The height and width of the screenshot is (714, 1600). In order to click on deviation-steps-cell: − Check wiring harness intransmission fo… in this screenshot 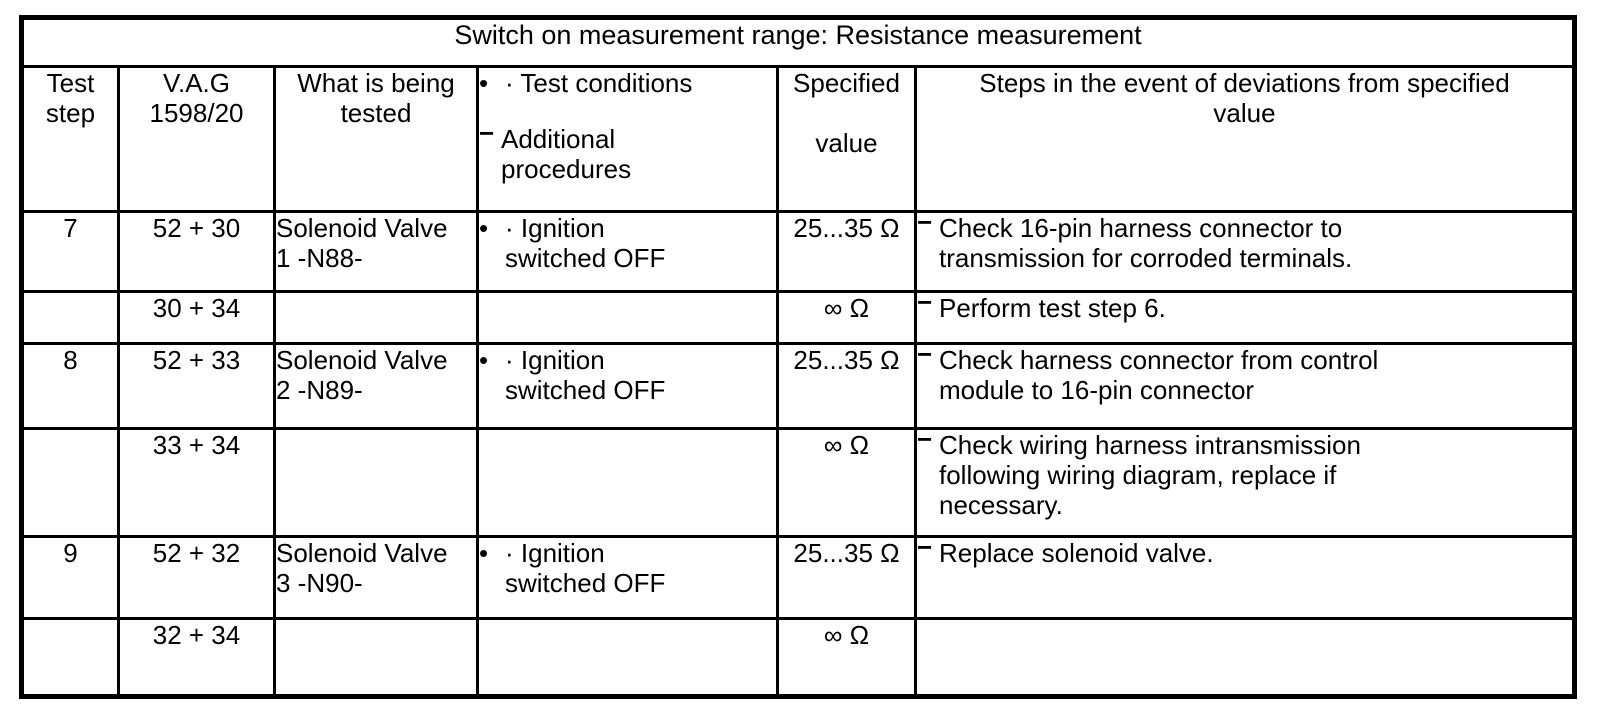, I will do `click(1245, 482)`.